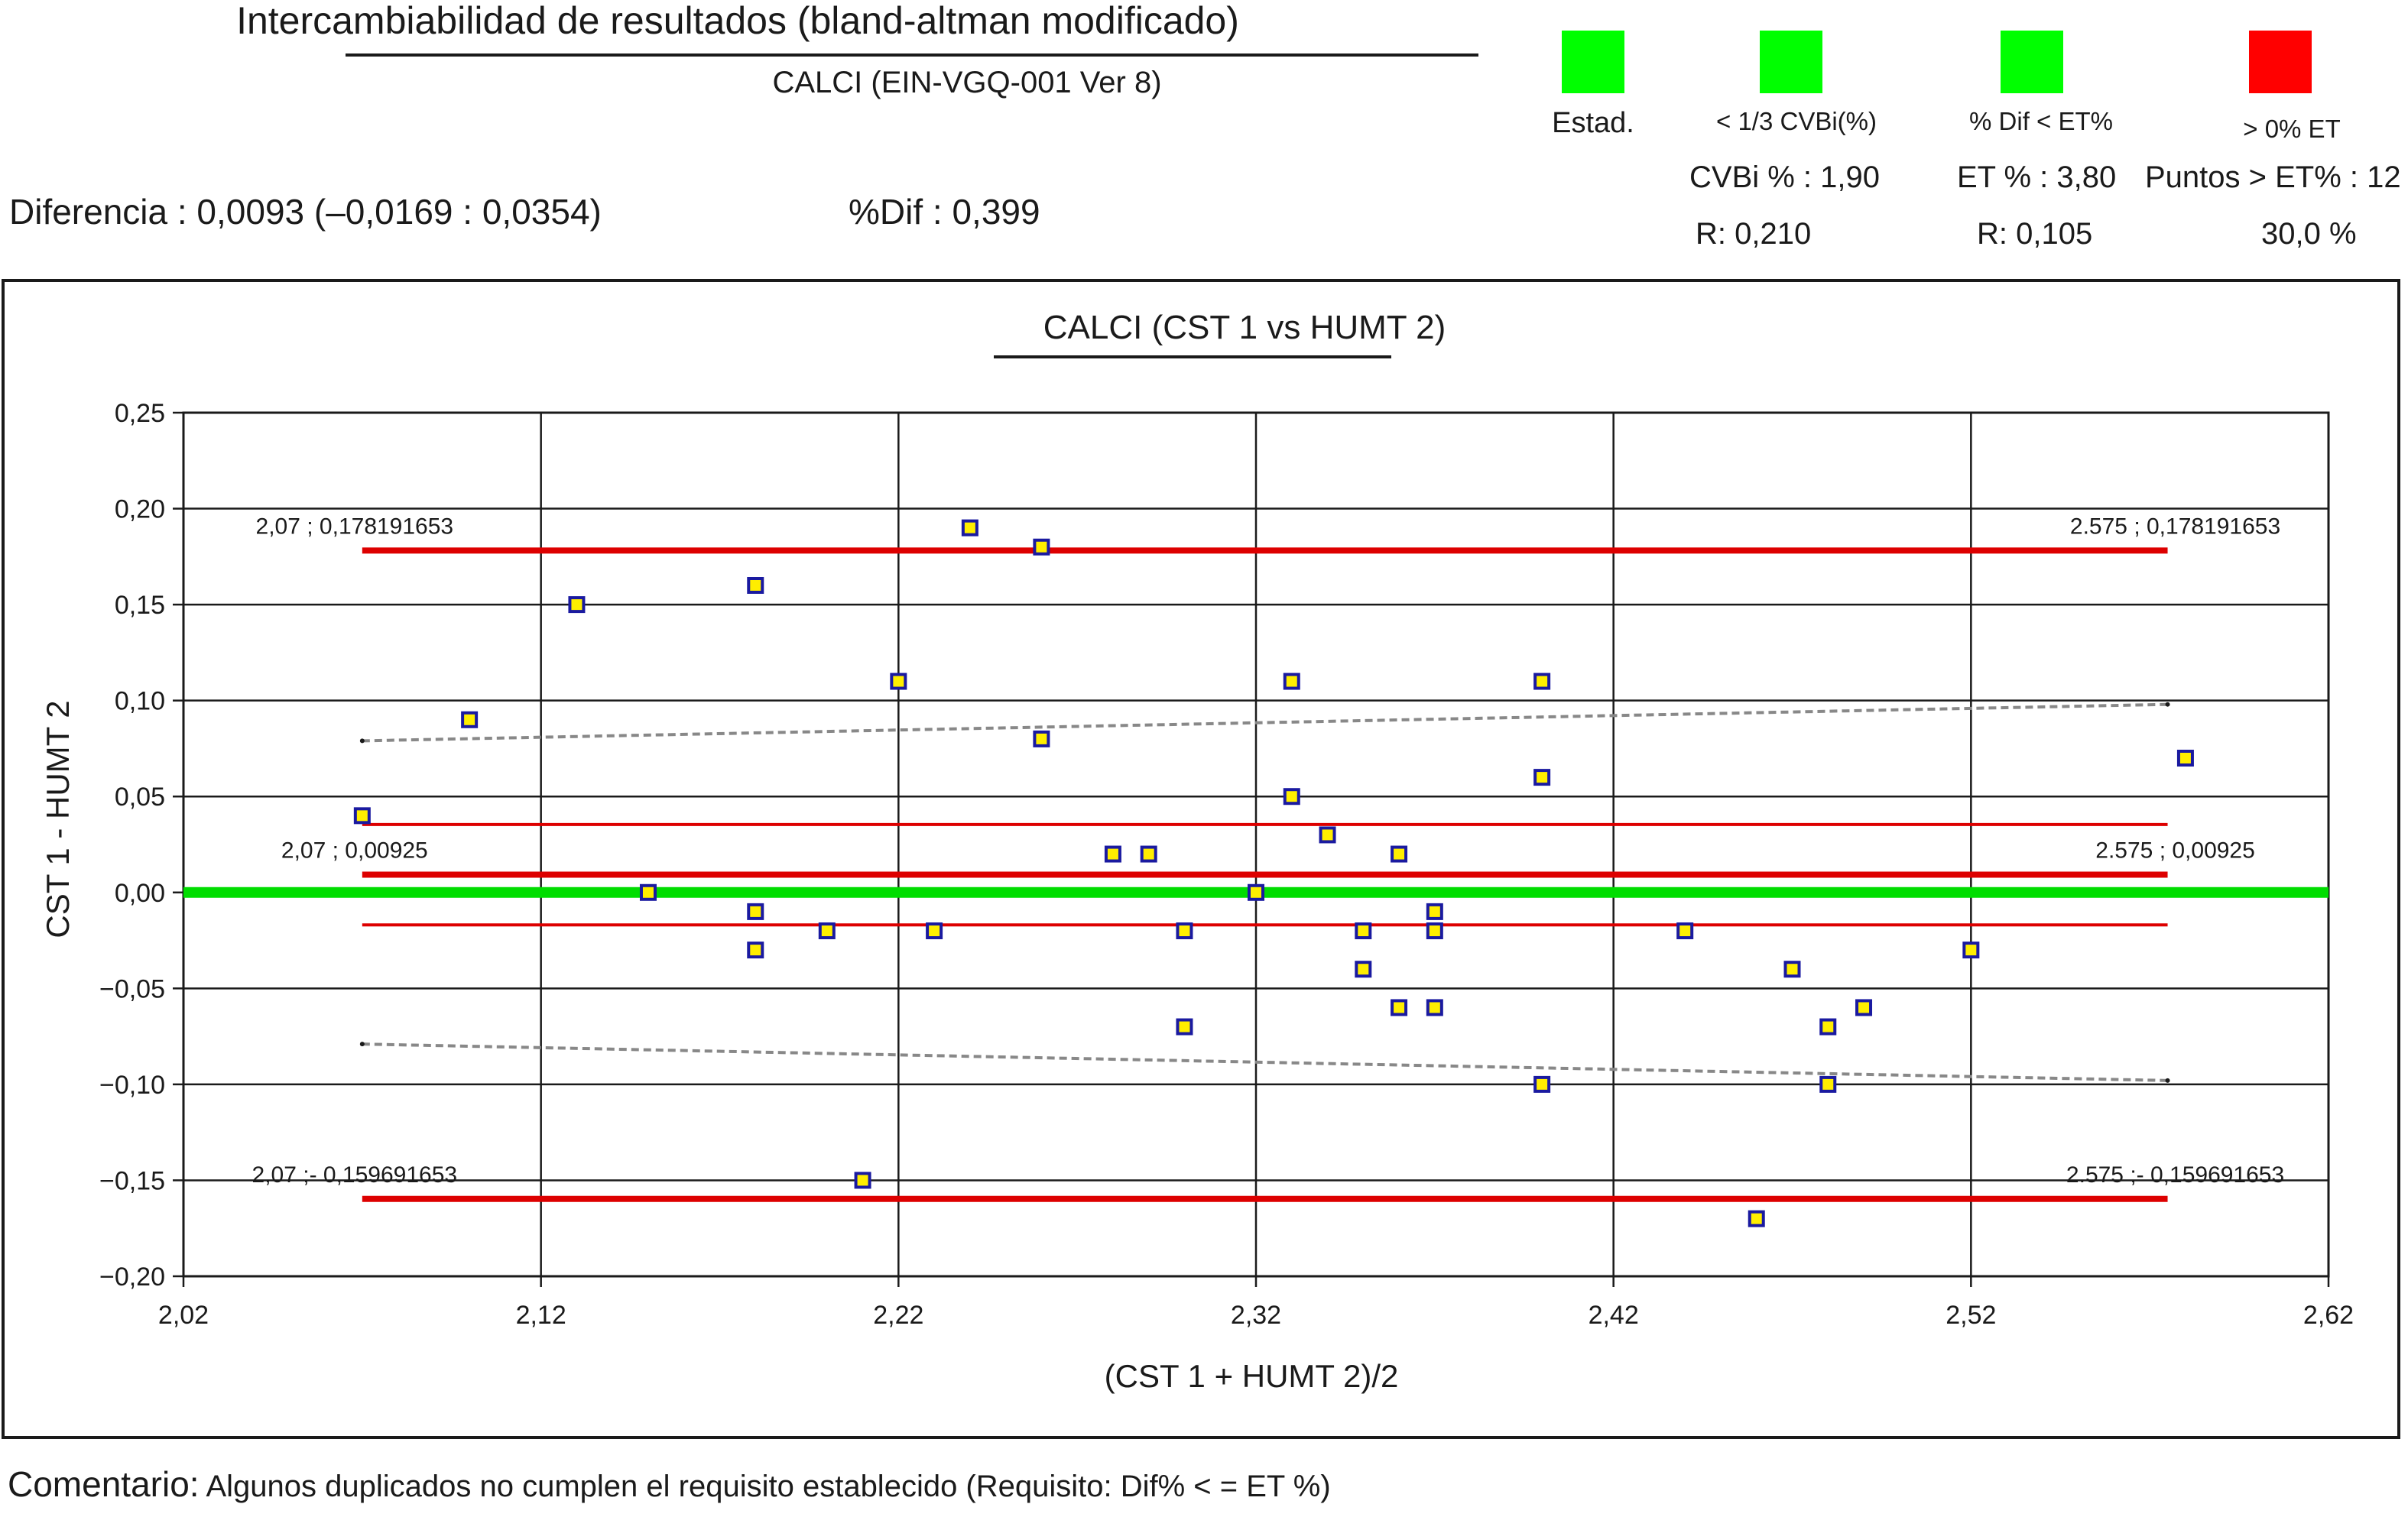 This screenshot has height=1517, width=2408. I want to click on trend-upper-line-start-dot, so click(362, 741).